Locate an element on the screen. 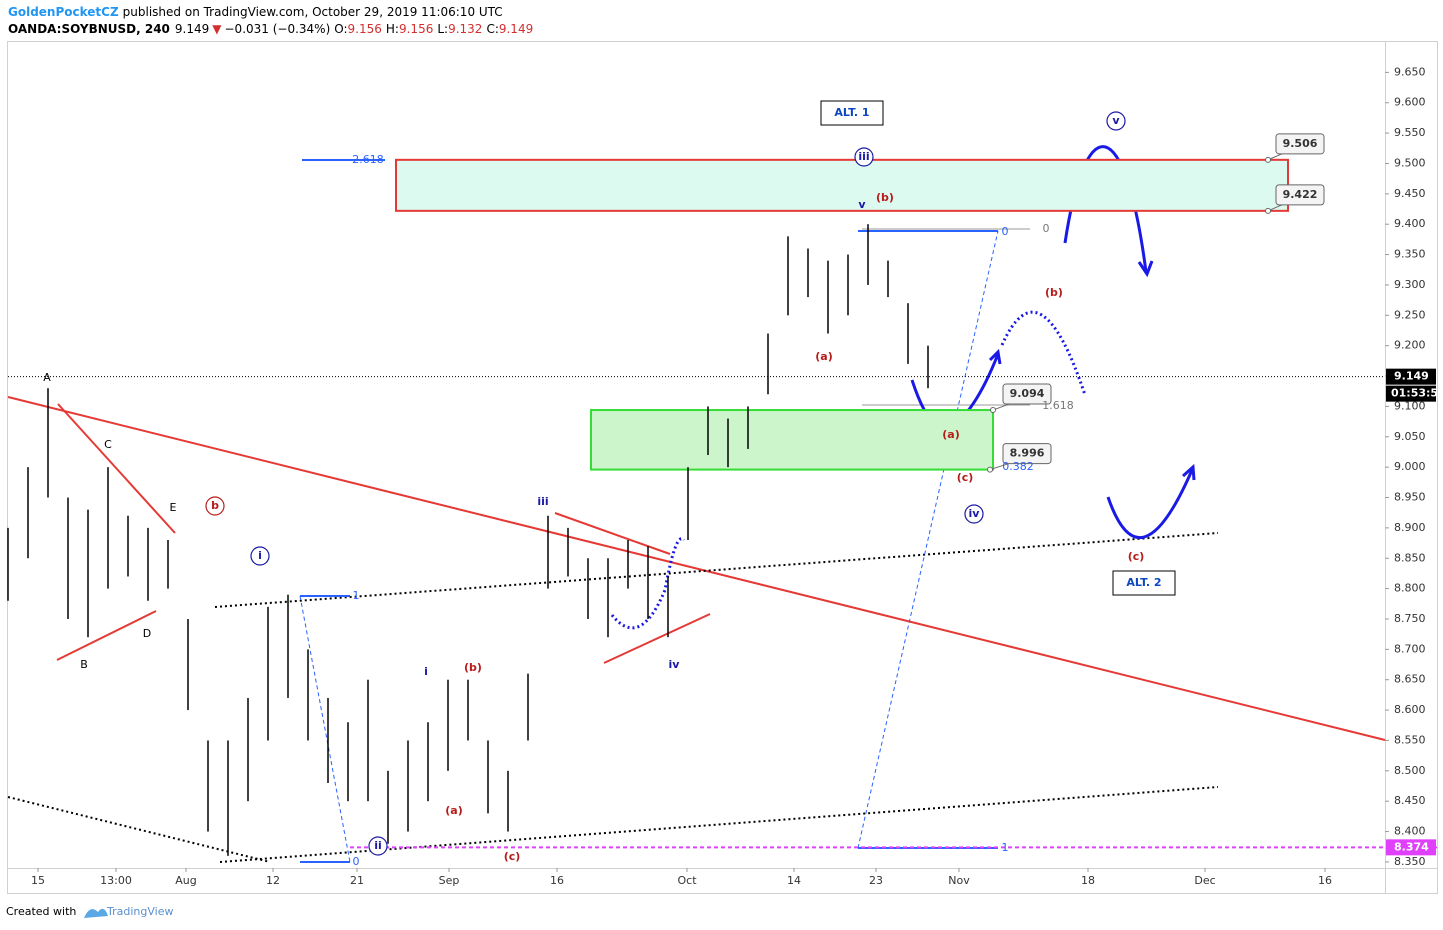 The height and width of the screenshot is (930, 1443). y-tick-label: 8.450 is located at coordinates (1410, 800).